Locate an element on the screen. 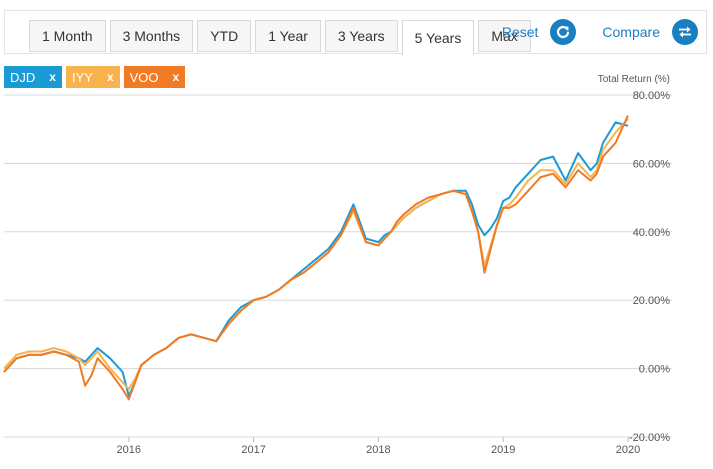  y-tick-label: 20.00% is located at coordinates (652, 301).